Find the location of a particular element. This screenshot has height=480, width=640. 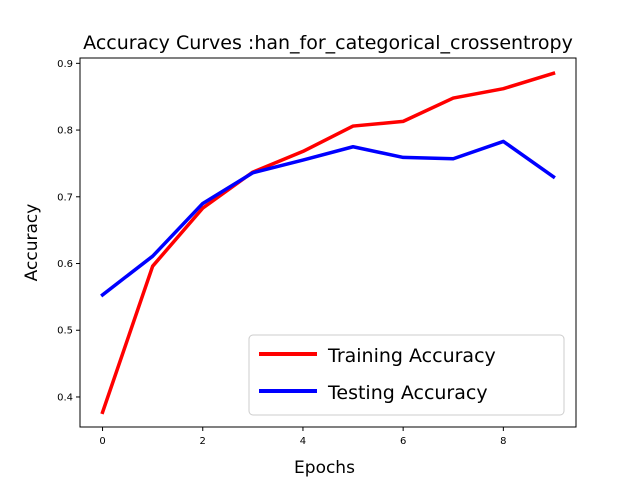

legend-label-testing: Testing Accuracy is located at coordinates (407, 393).